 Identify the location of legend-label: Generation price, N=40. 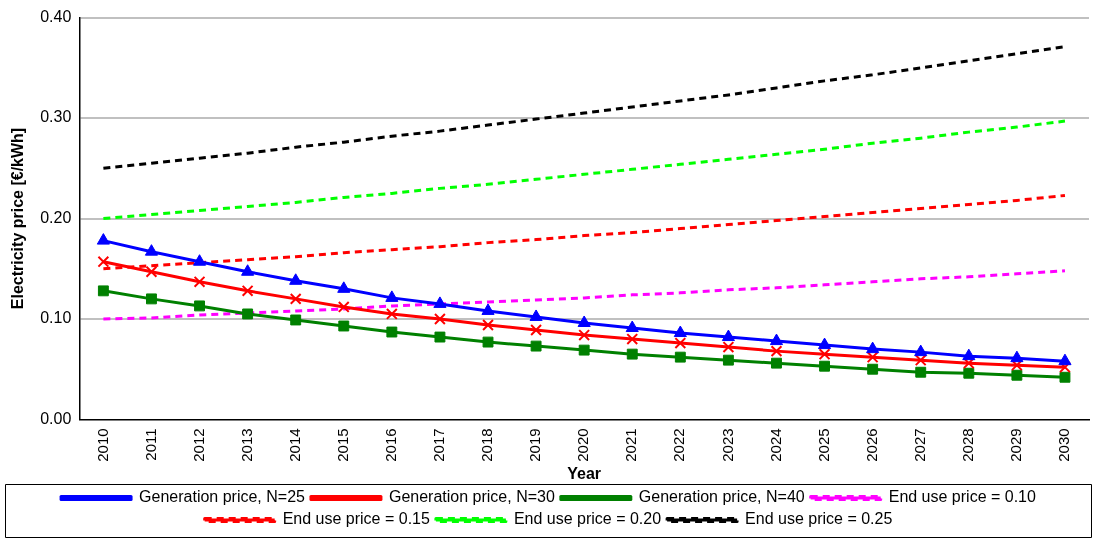
(721, 497).